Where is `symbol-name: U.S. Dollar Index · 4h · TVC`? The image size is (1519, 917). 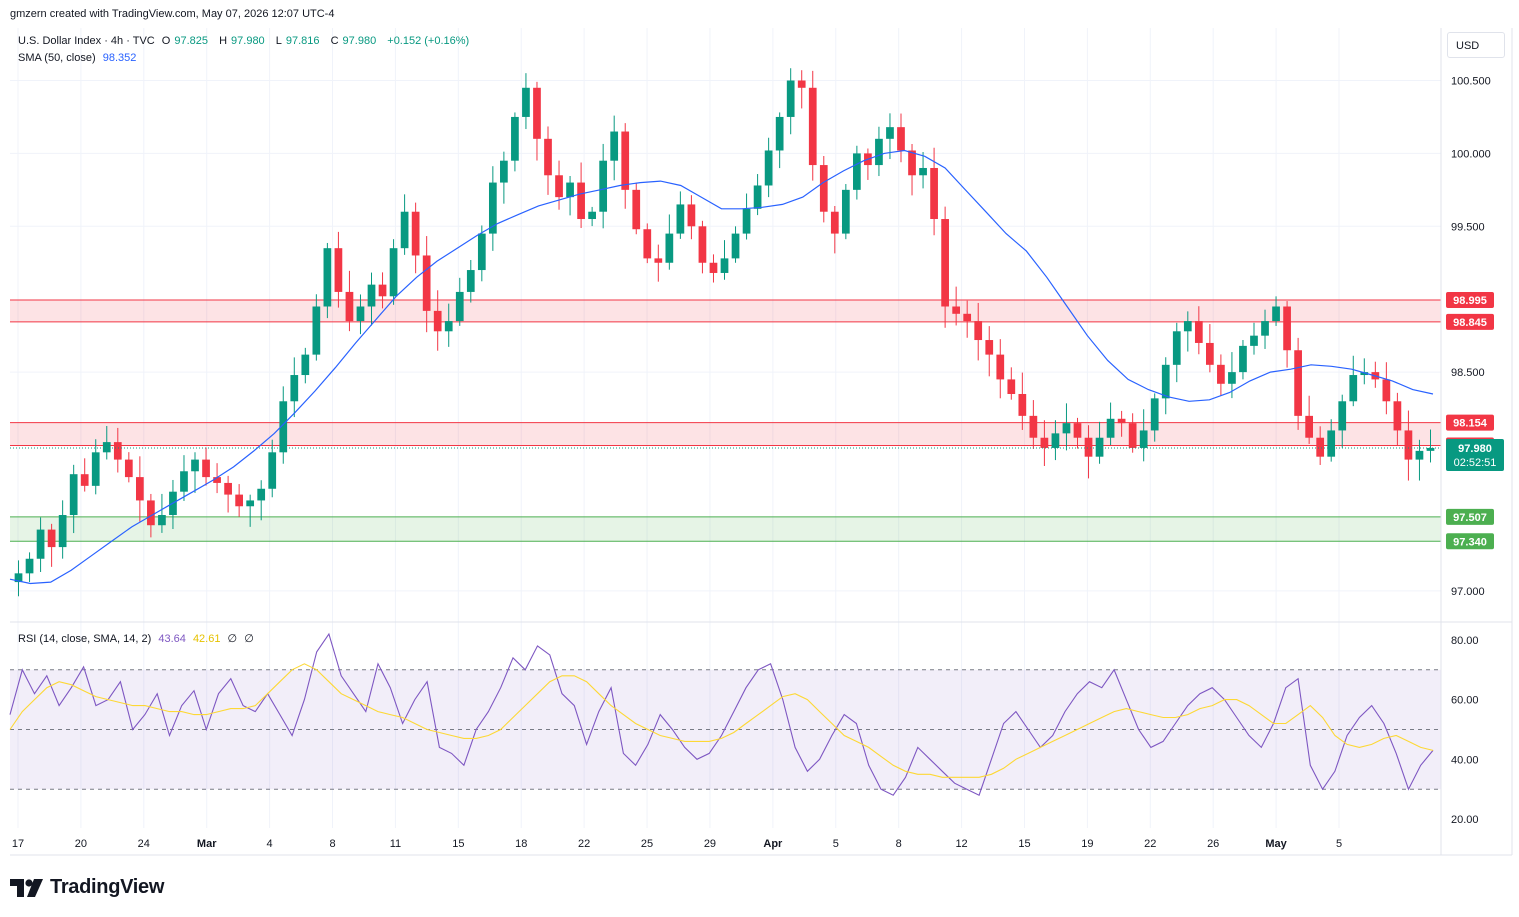
symbol-name: U.S. Dollar Index · 4h · TVC is located at coordinates (86, 41).